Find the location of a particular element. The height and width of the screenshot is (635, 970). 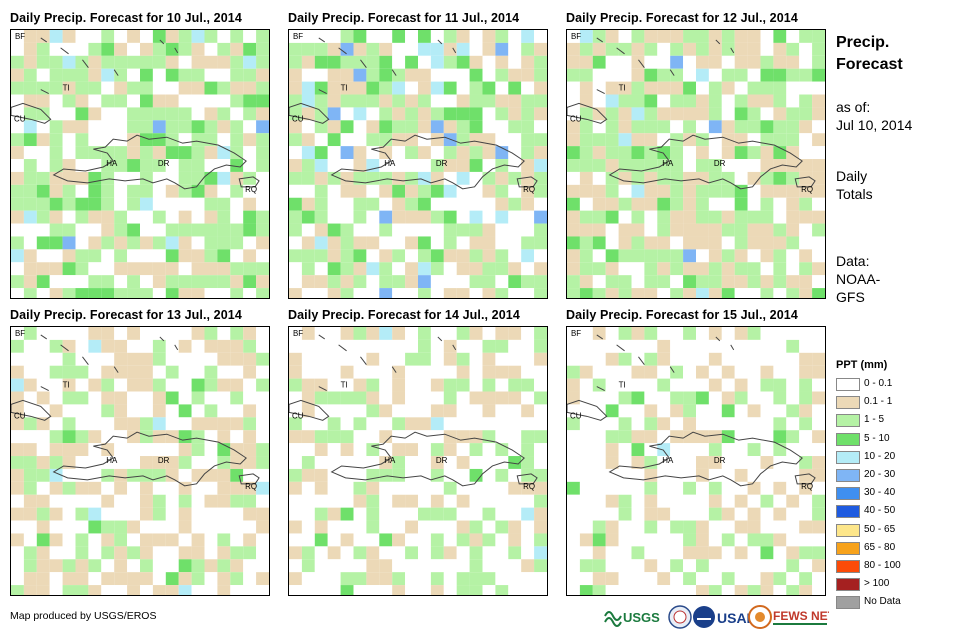

map-panel-4: BF CU TI HA DR RQ is located at coordinates (140, 461).